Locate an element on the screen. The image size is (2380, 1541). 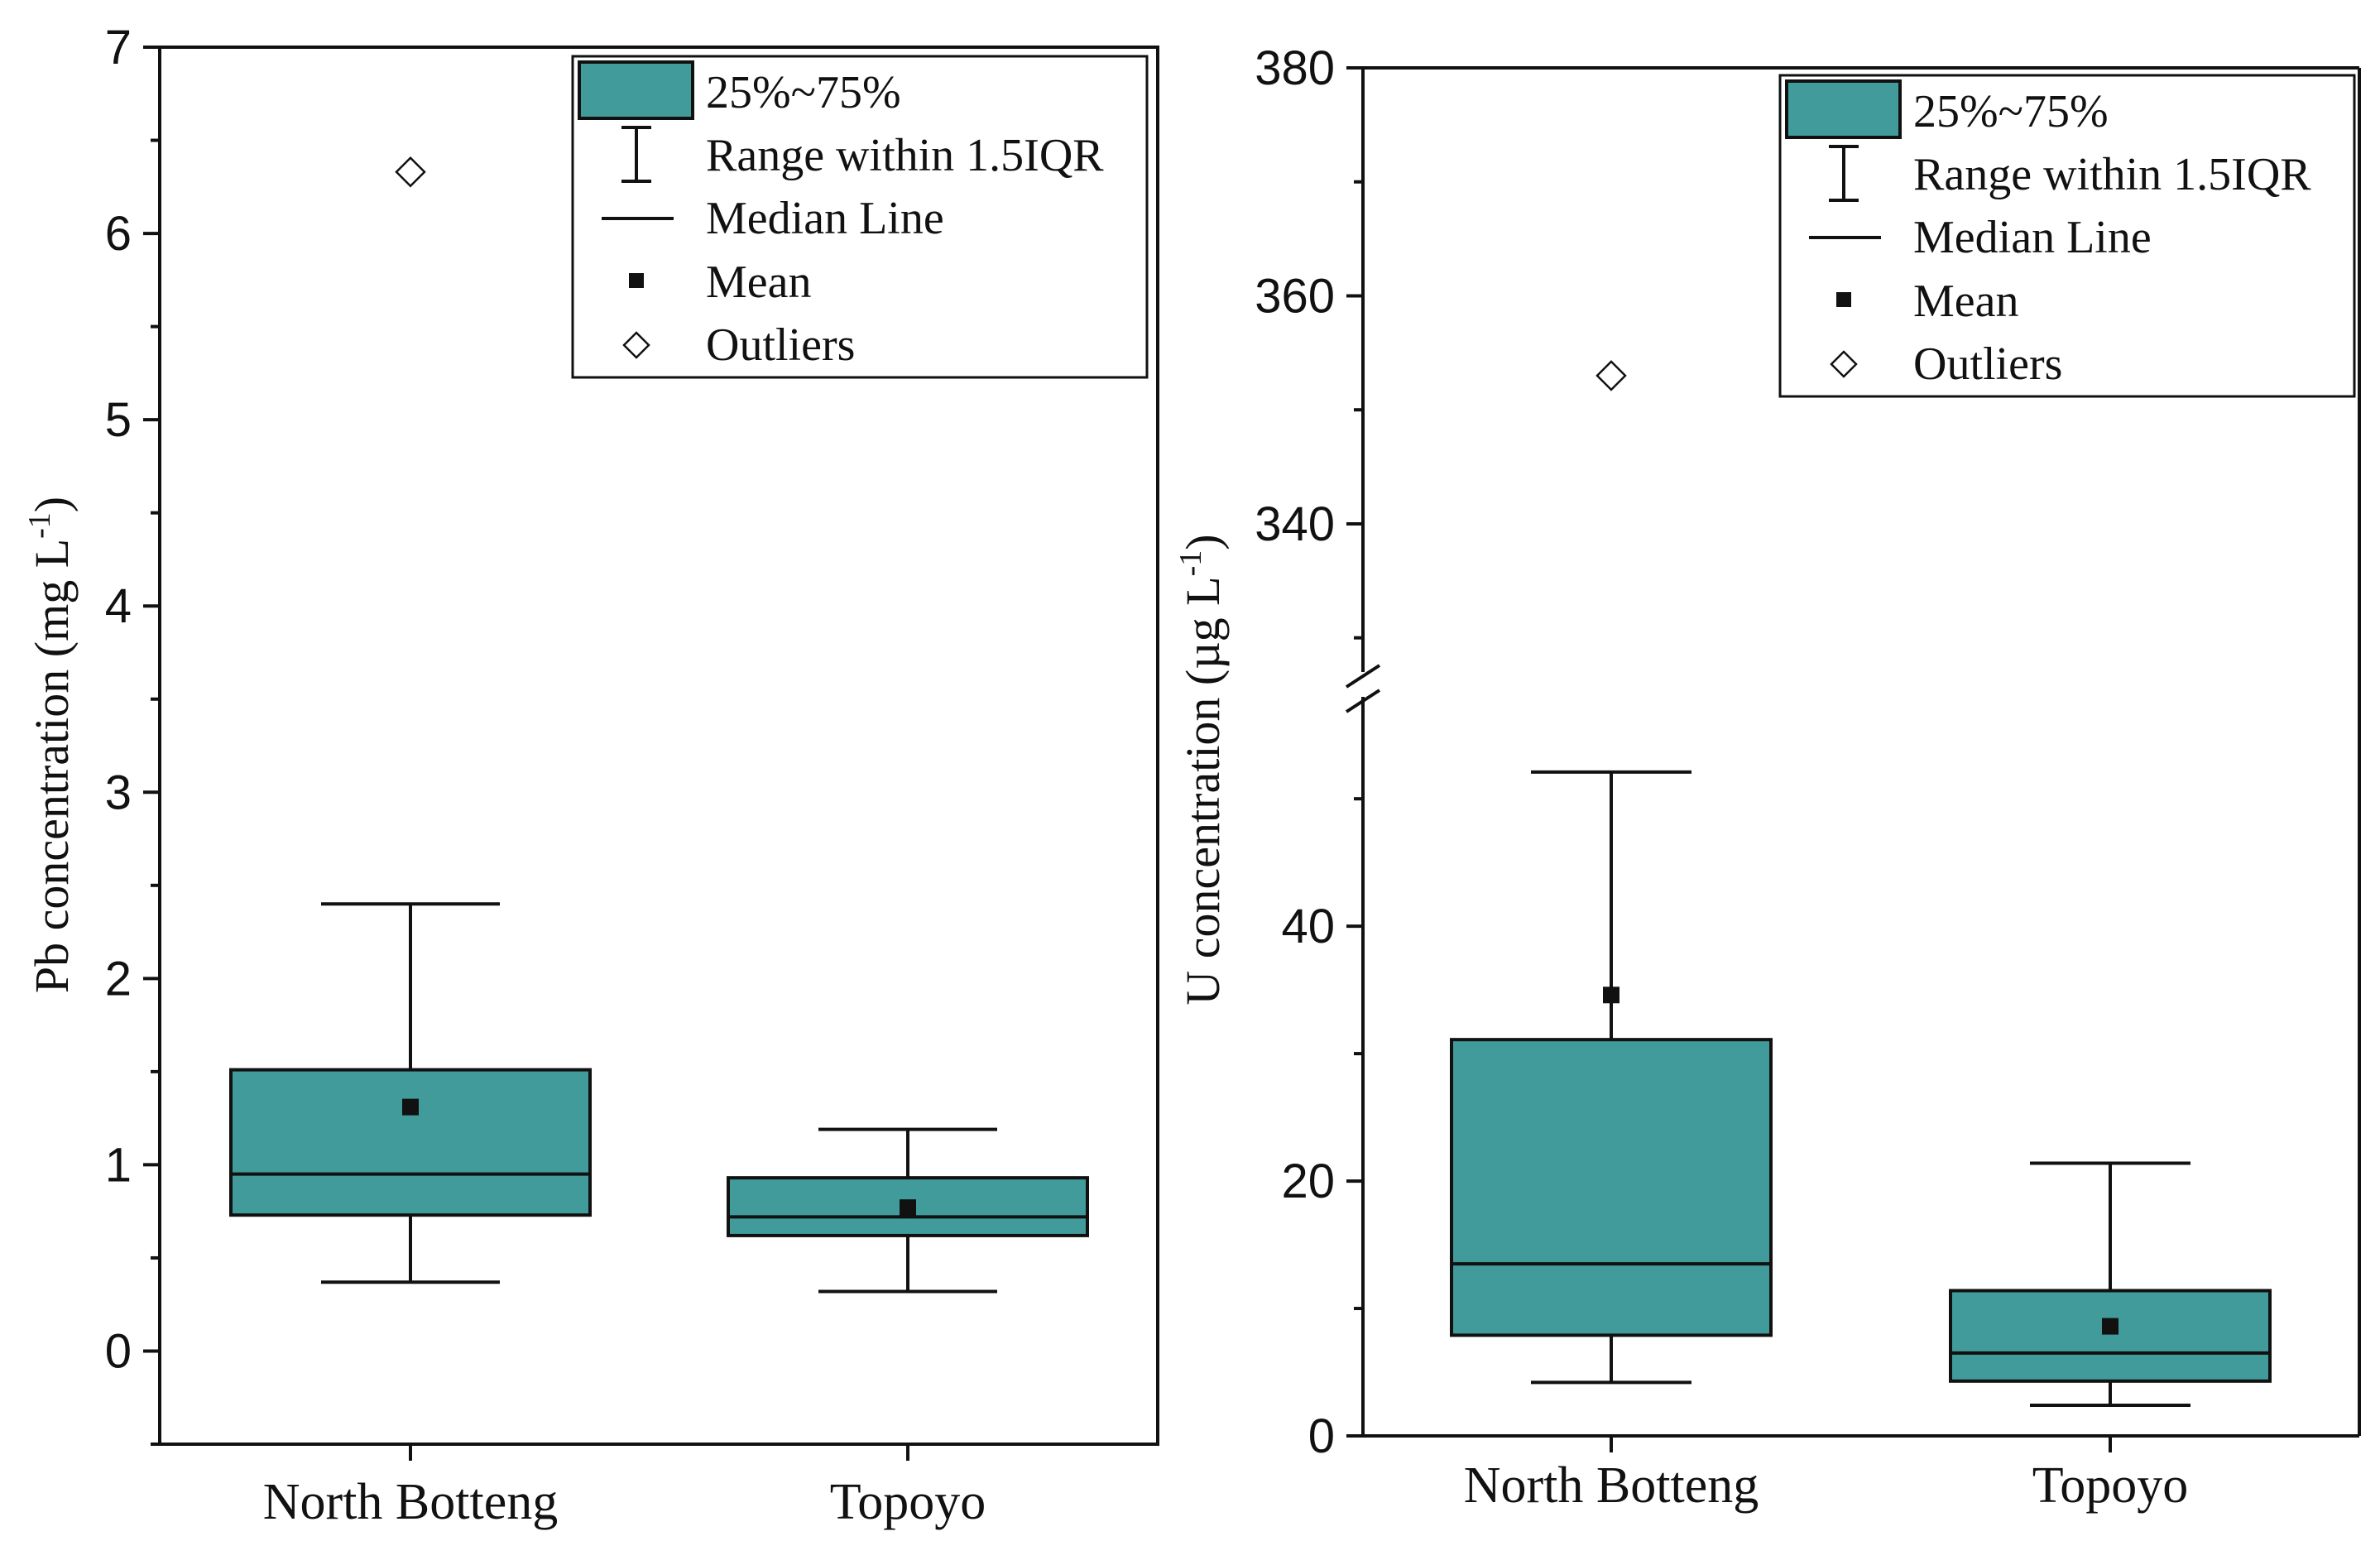
u-x-ticks: North Botteng Topoyo is located at coordinates (1826, 1475).